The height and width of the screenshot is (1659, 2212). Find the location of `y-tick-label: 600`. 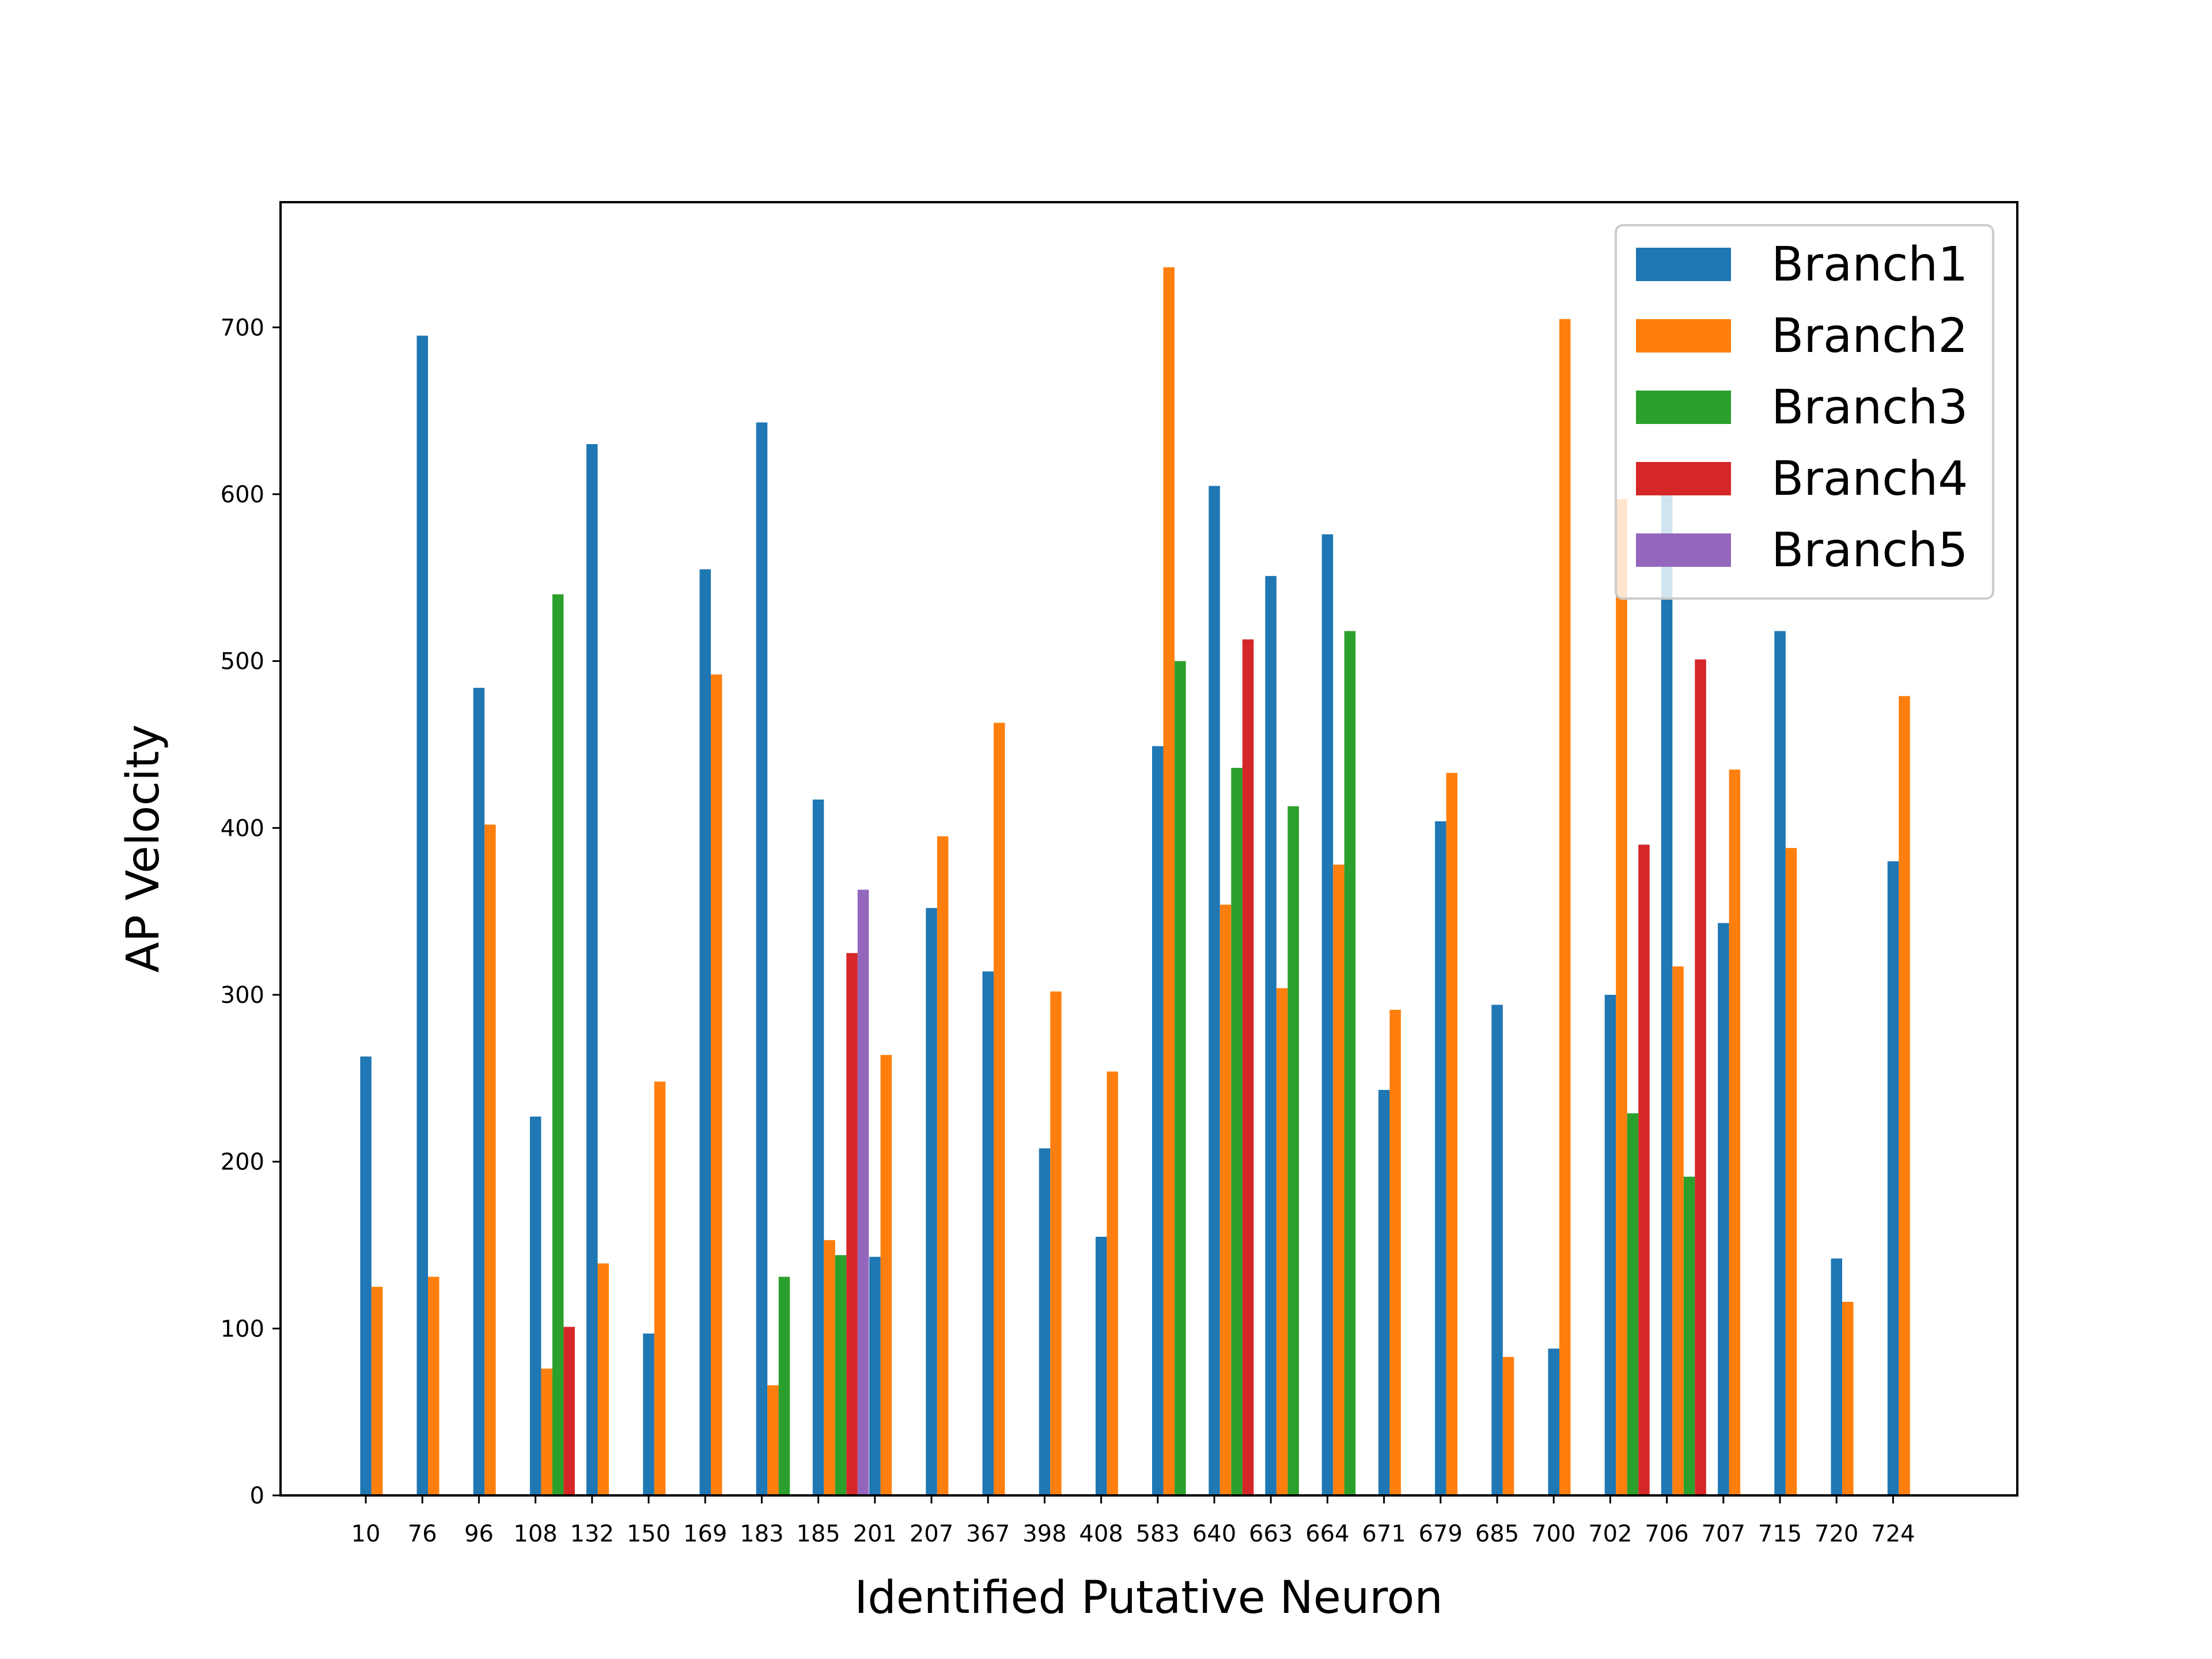

y-tick-label: 600 is located at coordinates (242, 495).